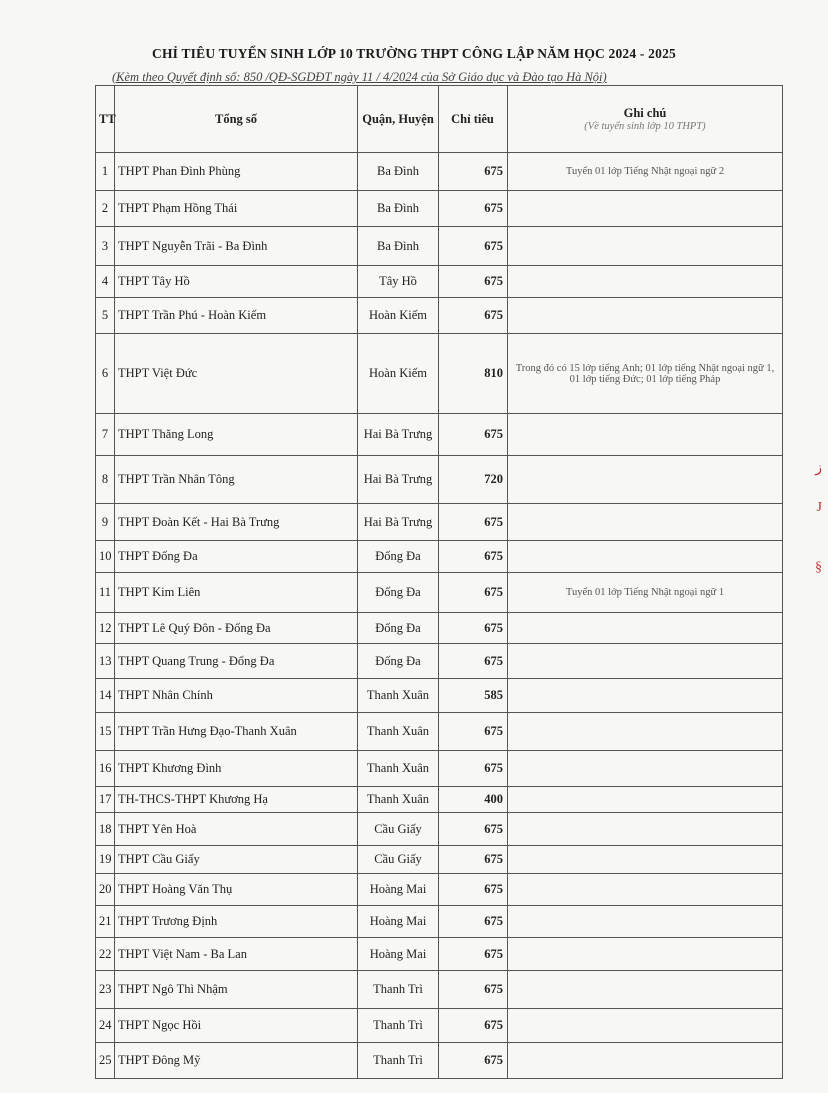  I want to click on row-school-name: THPT Yên Hoà, so click(236, 829).